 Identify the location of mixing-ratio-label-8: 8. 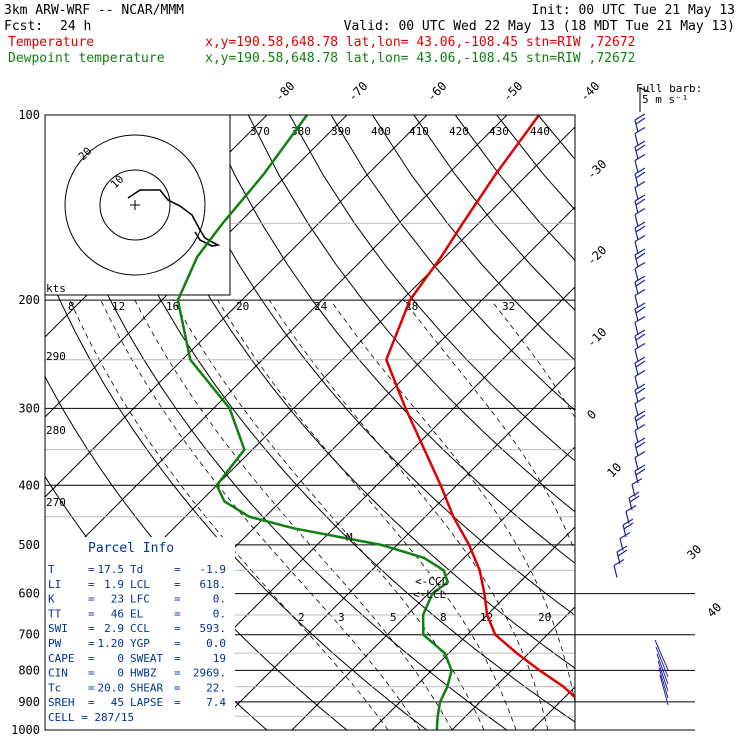
(443, 617).